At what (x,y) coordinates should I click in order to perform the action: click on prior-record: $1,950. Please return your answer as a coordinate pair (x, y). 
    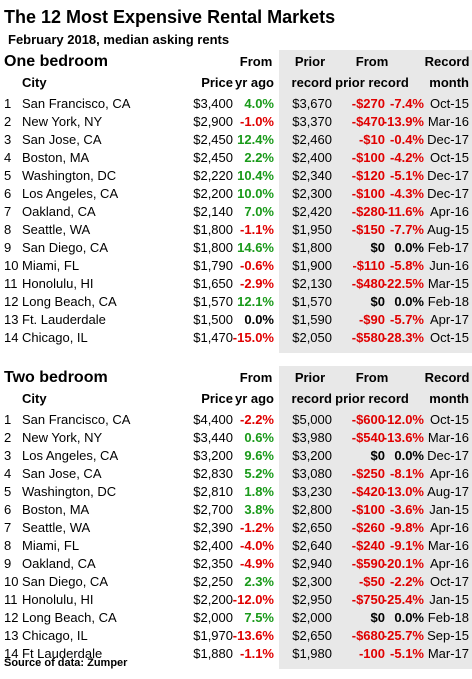
    Looking at the image, I should click on (312, 229).